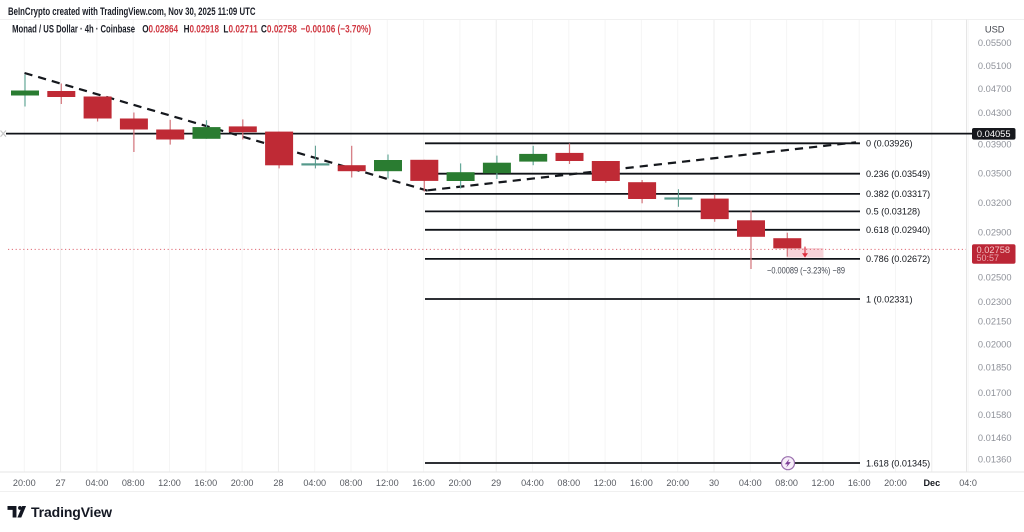 The width and height of the screenshot is (1024, 532). Describe the element at coordinates (995, 302) in the screenshot. I see `svg-text: 0.02300` at that location.